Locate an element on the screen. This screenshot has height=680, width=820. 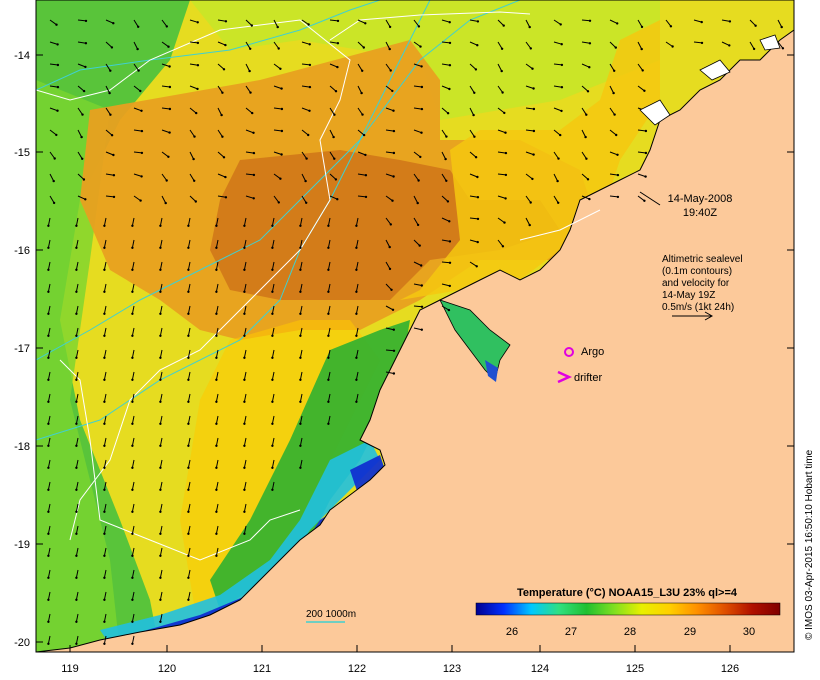
colorbar-title: Temperature (°C) NOAA15_L3U 23% ql>=4 is located at coordinates (627, 593).